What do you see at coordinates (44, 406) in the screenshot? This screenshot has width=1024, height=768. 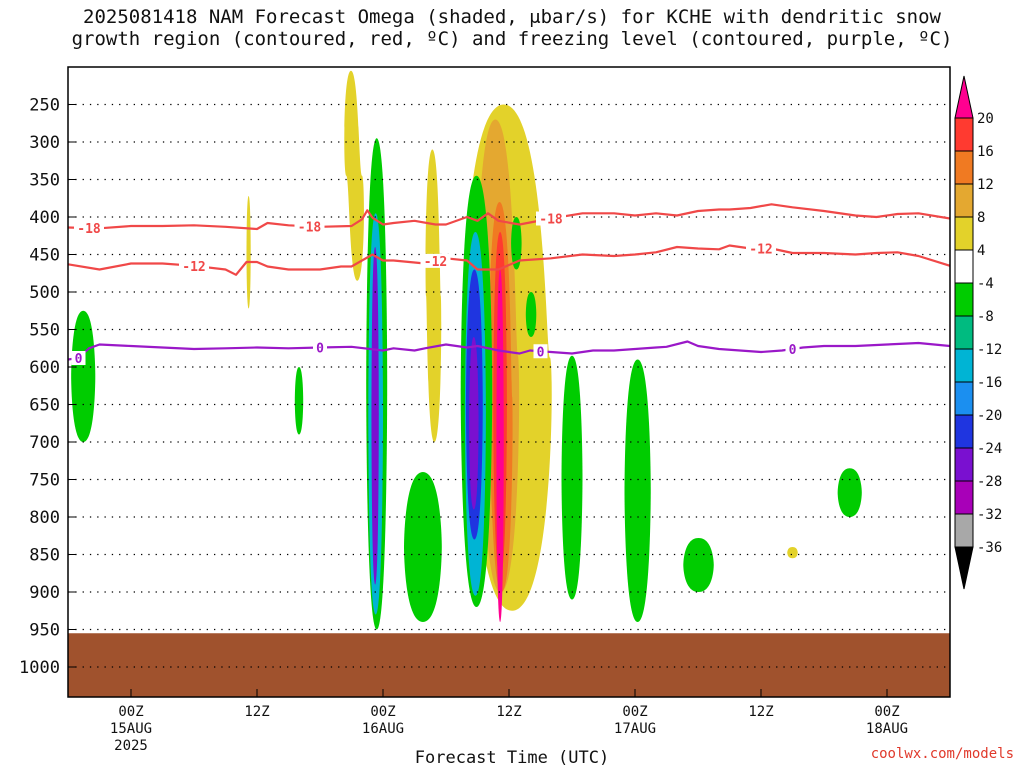 I see `y-tick-label-650: 650` at bounding box center [44, 406].